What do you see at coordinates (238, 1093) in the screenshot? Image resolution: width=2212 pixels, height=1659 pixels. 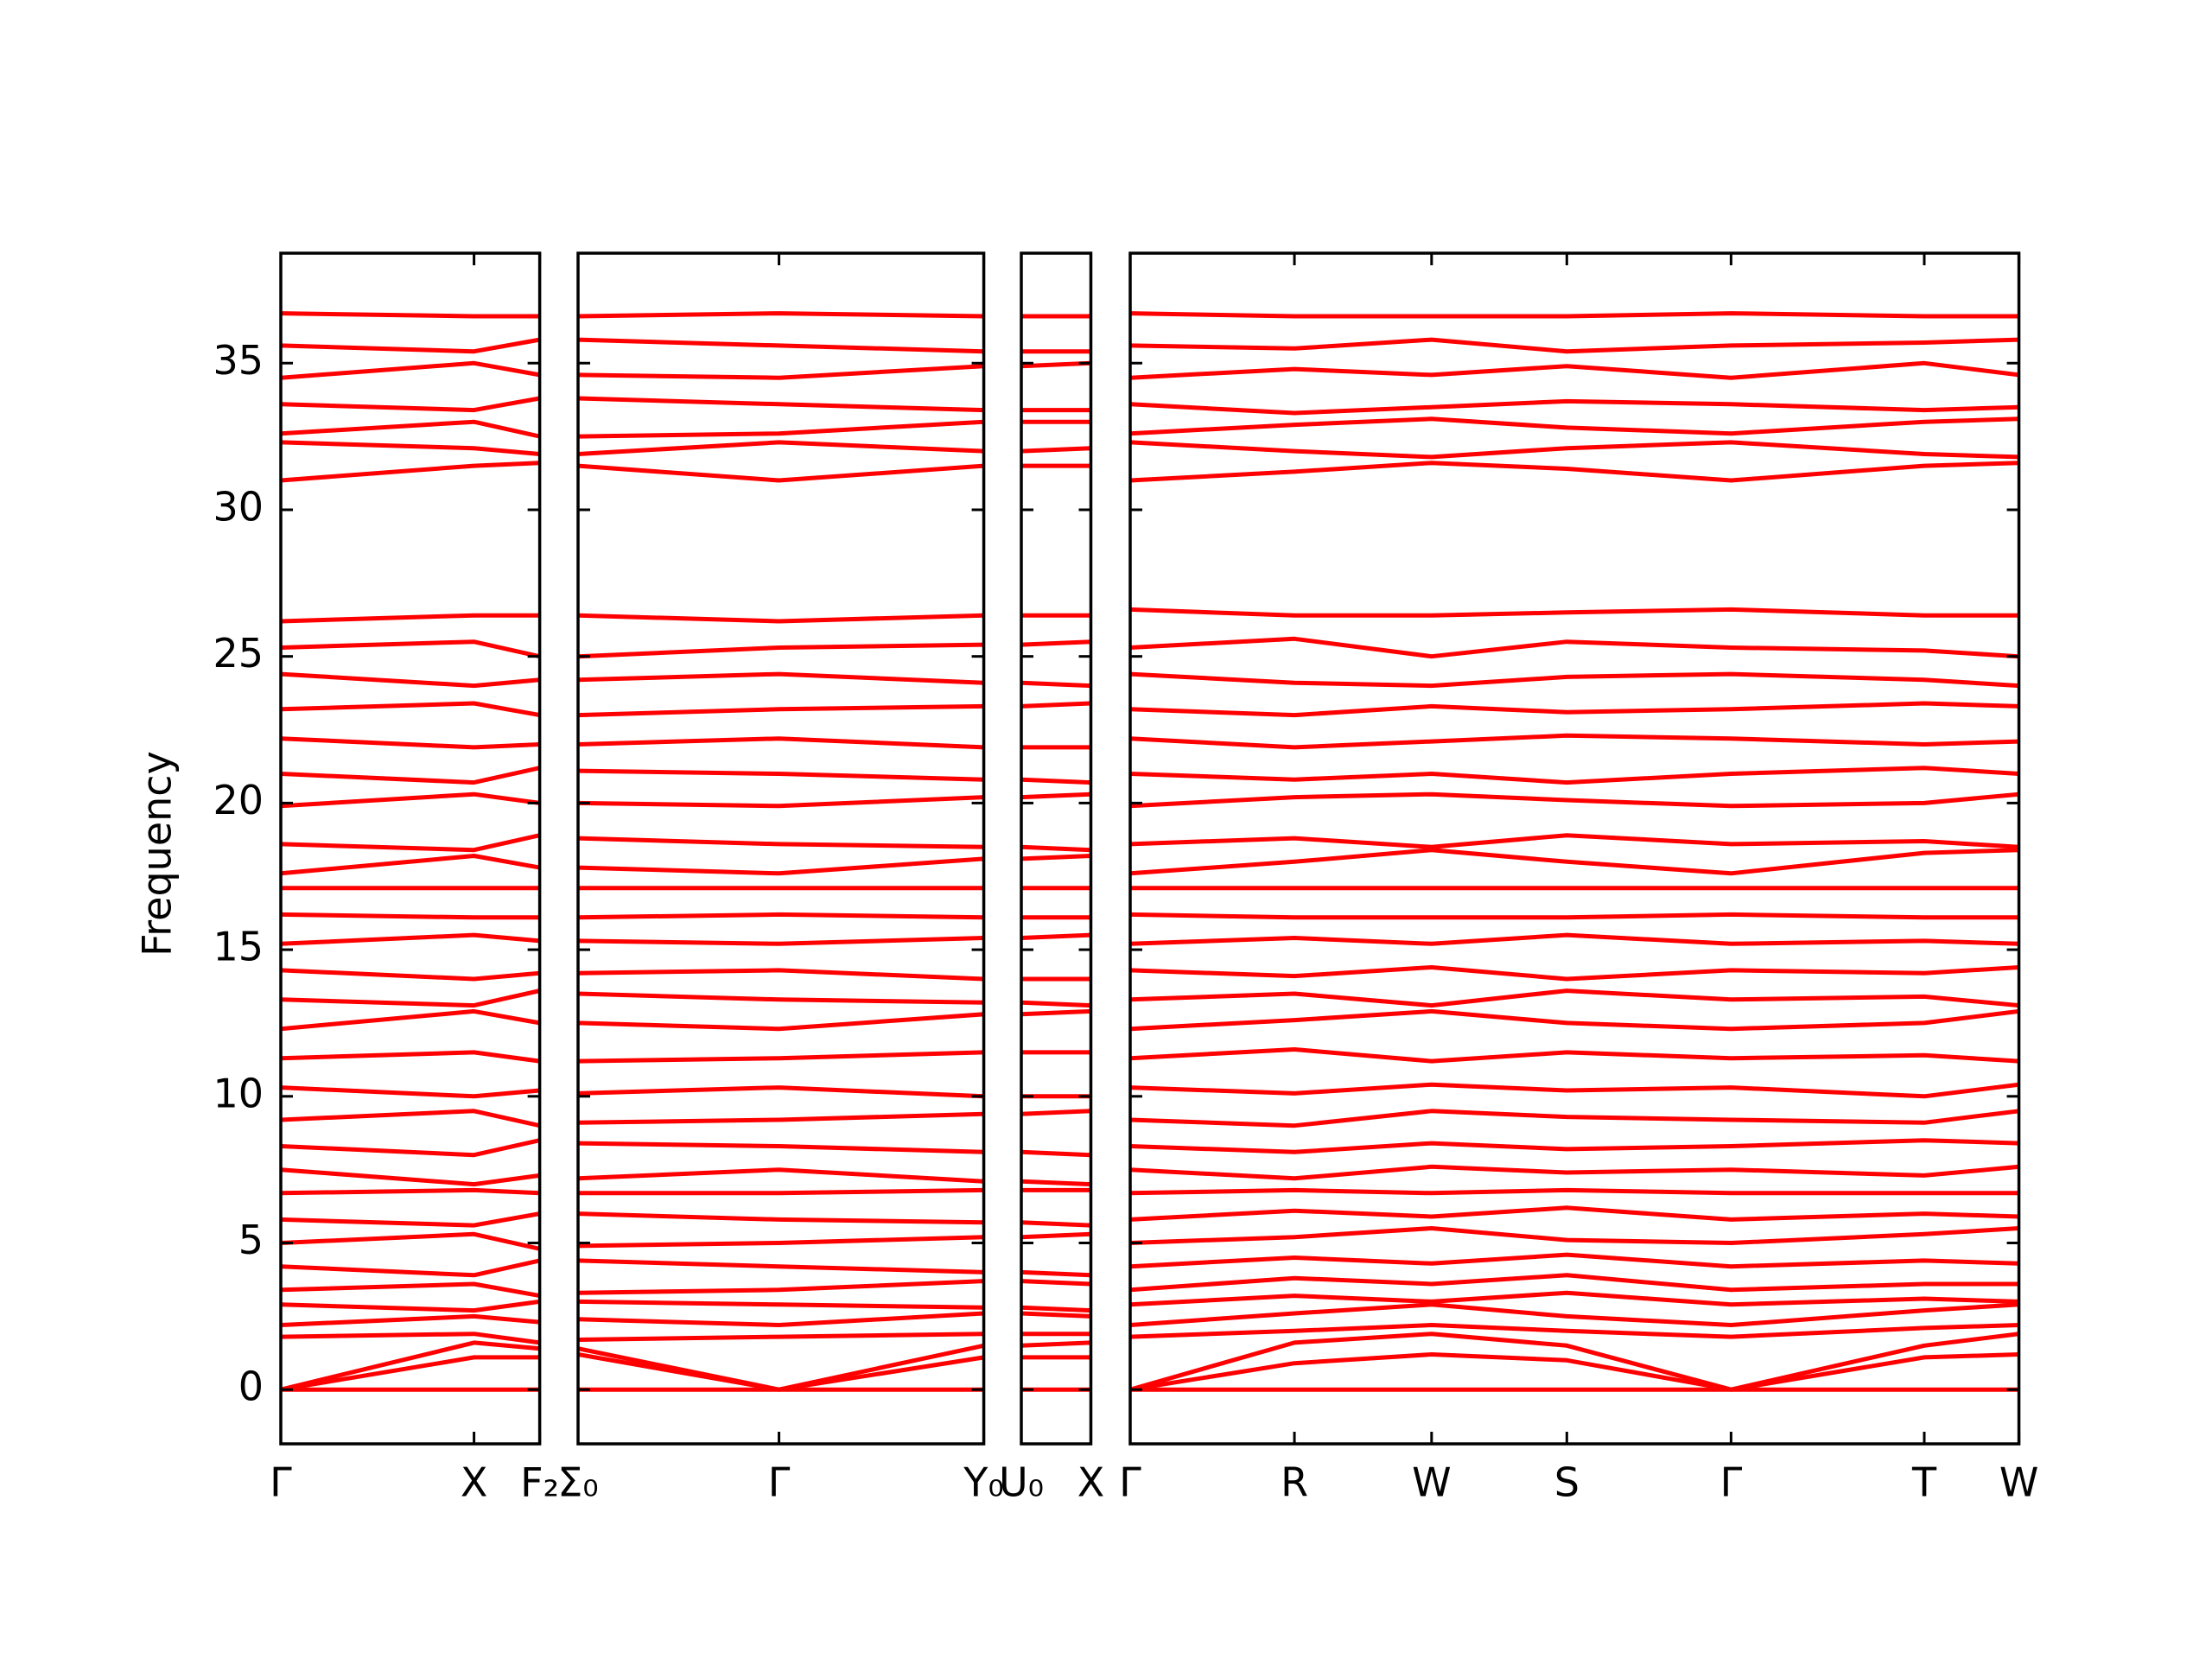 I see `y-tick-label: 10` at bounding box center [238, 1093].